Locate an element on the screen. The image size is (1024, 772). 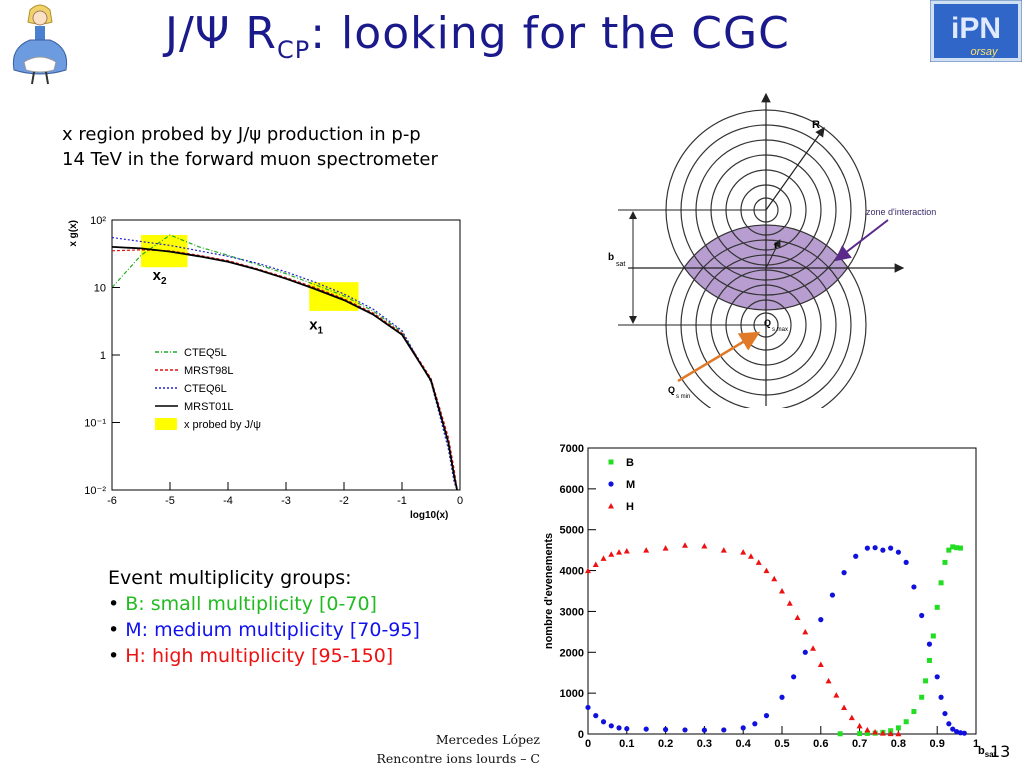
title-main: J/Ψ R is located at coordinates (221, 33).